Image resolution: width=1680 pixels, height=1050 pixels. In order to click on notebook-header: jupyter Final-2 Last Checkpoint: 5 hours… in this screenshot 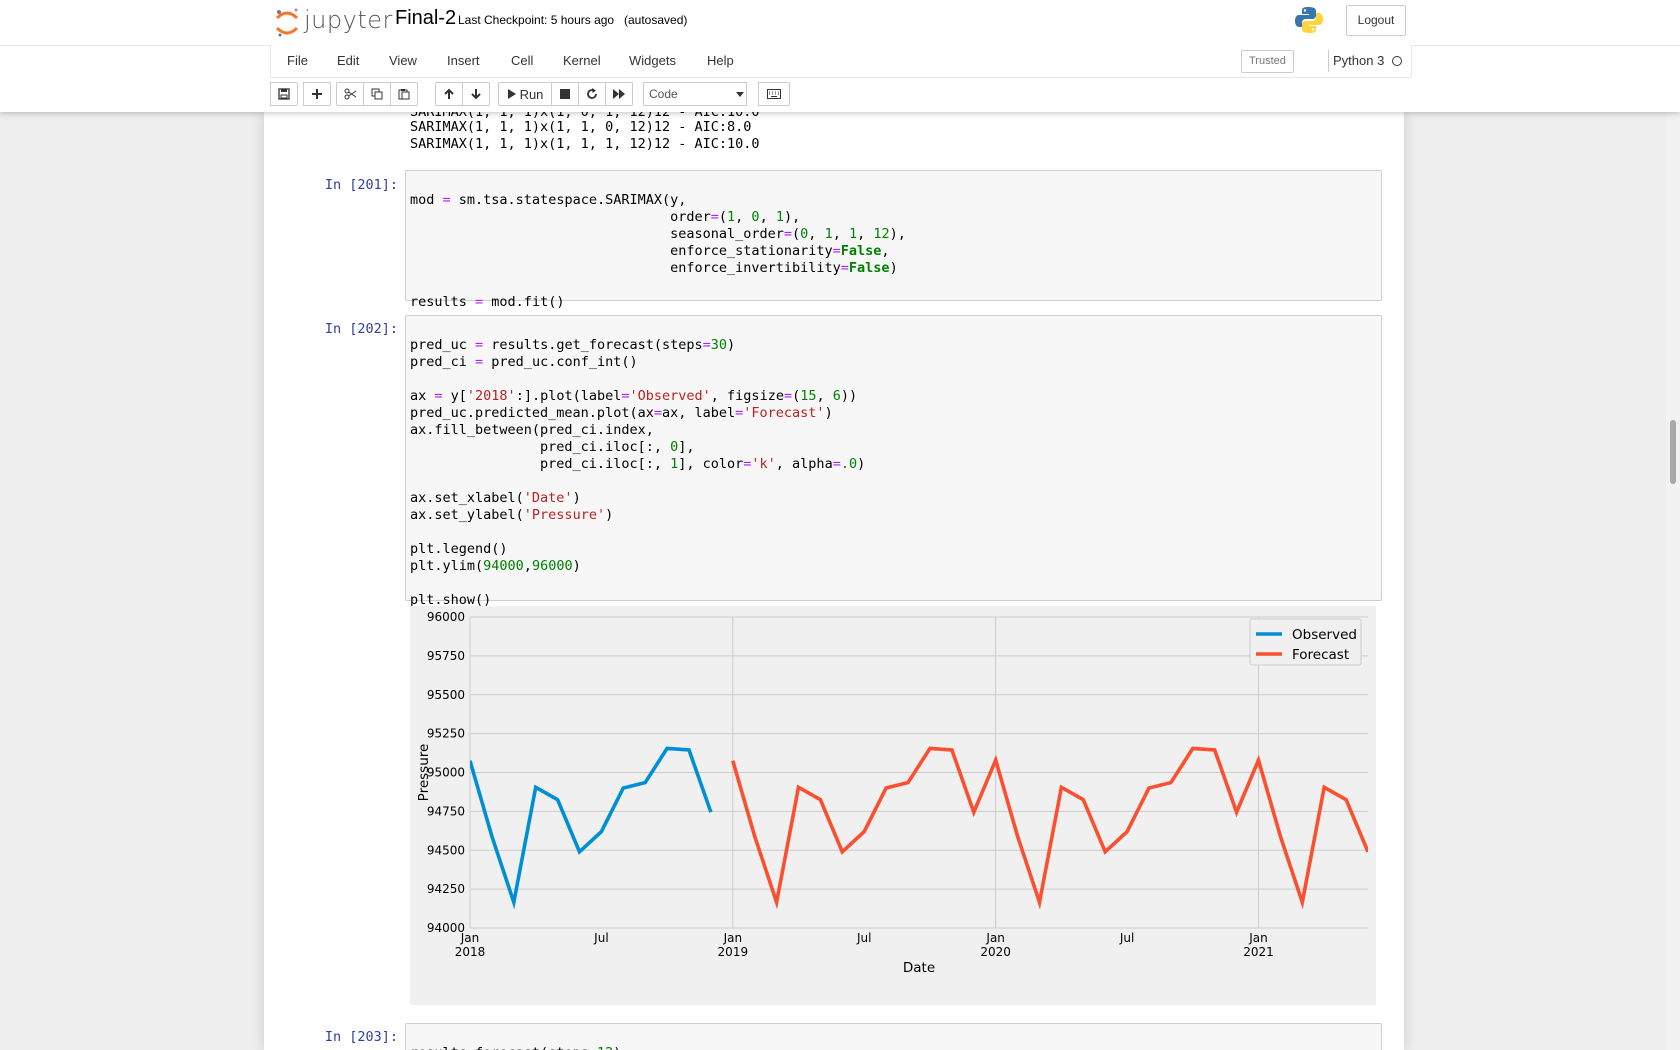, I will do `click(840, 56)`.